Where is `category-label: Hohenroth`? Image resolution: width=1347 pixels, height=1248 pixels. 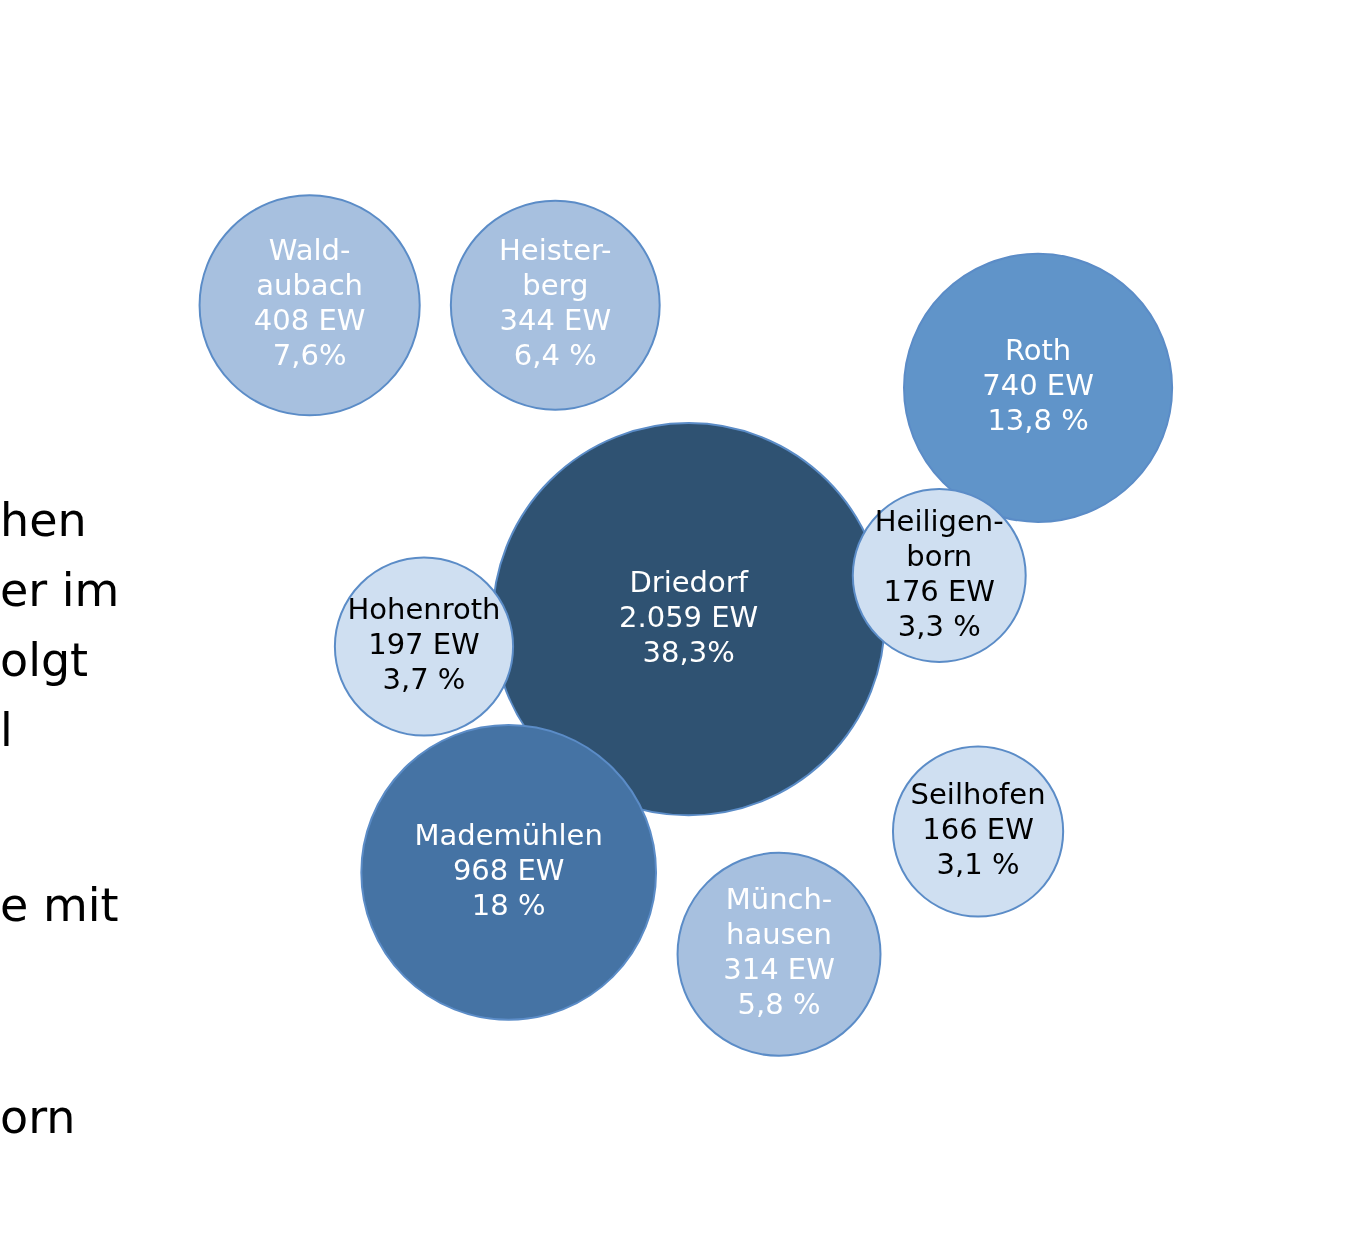
category-label: Hohenroth is located at coordinates (424, 609).